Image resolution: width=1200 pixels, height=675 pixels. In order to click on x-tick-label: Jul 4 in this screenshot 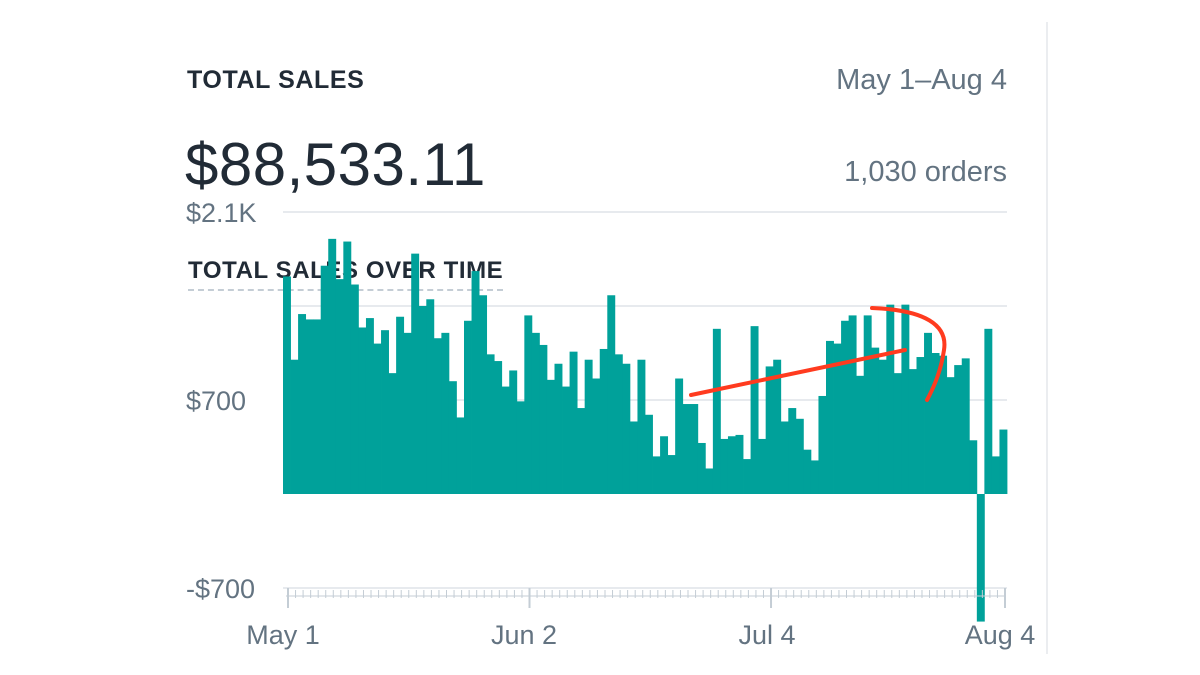, I will do `click(766, 635)`.